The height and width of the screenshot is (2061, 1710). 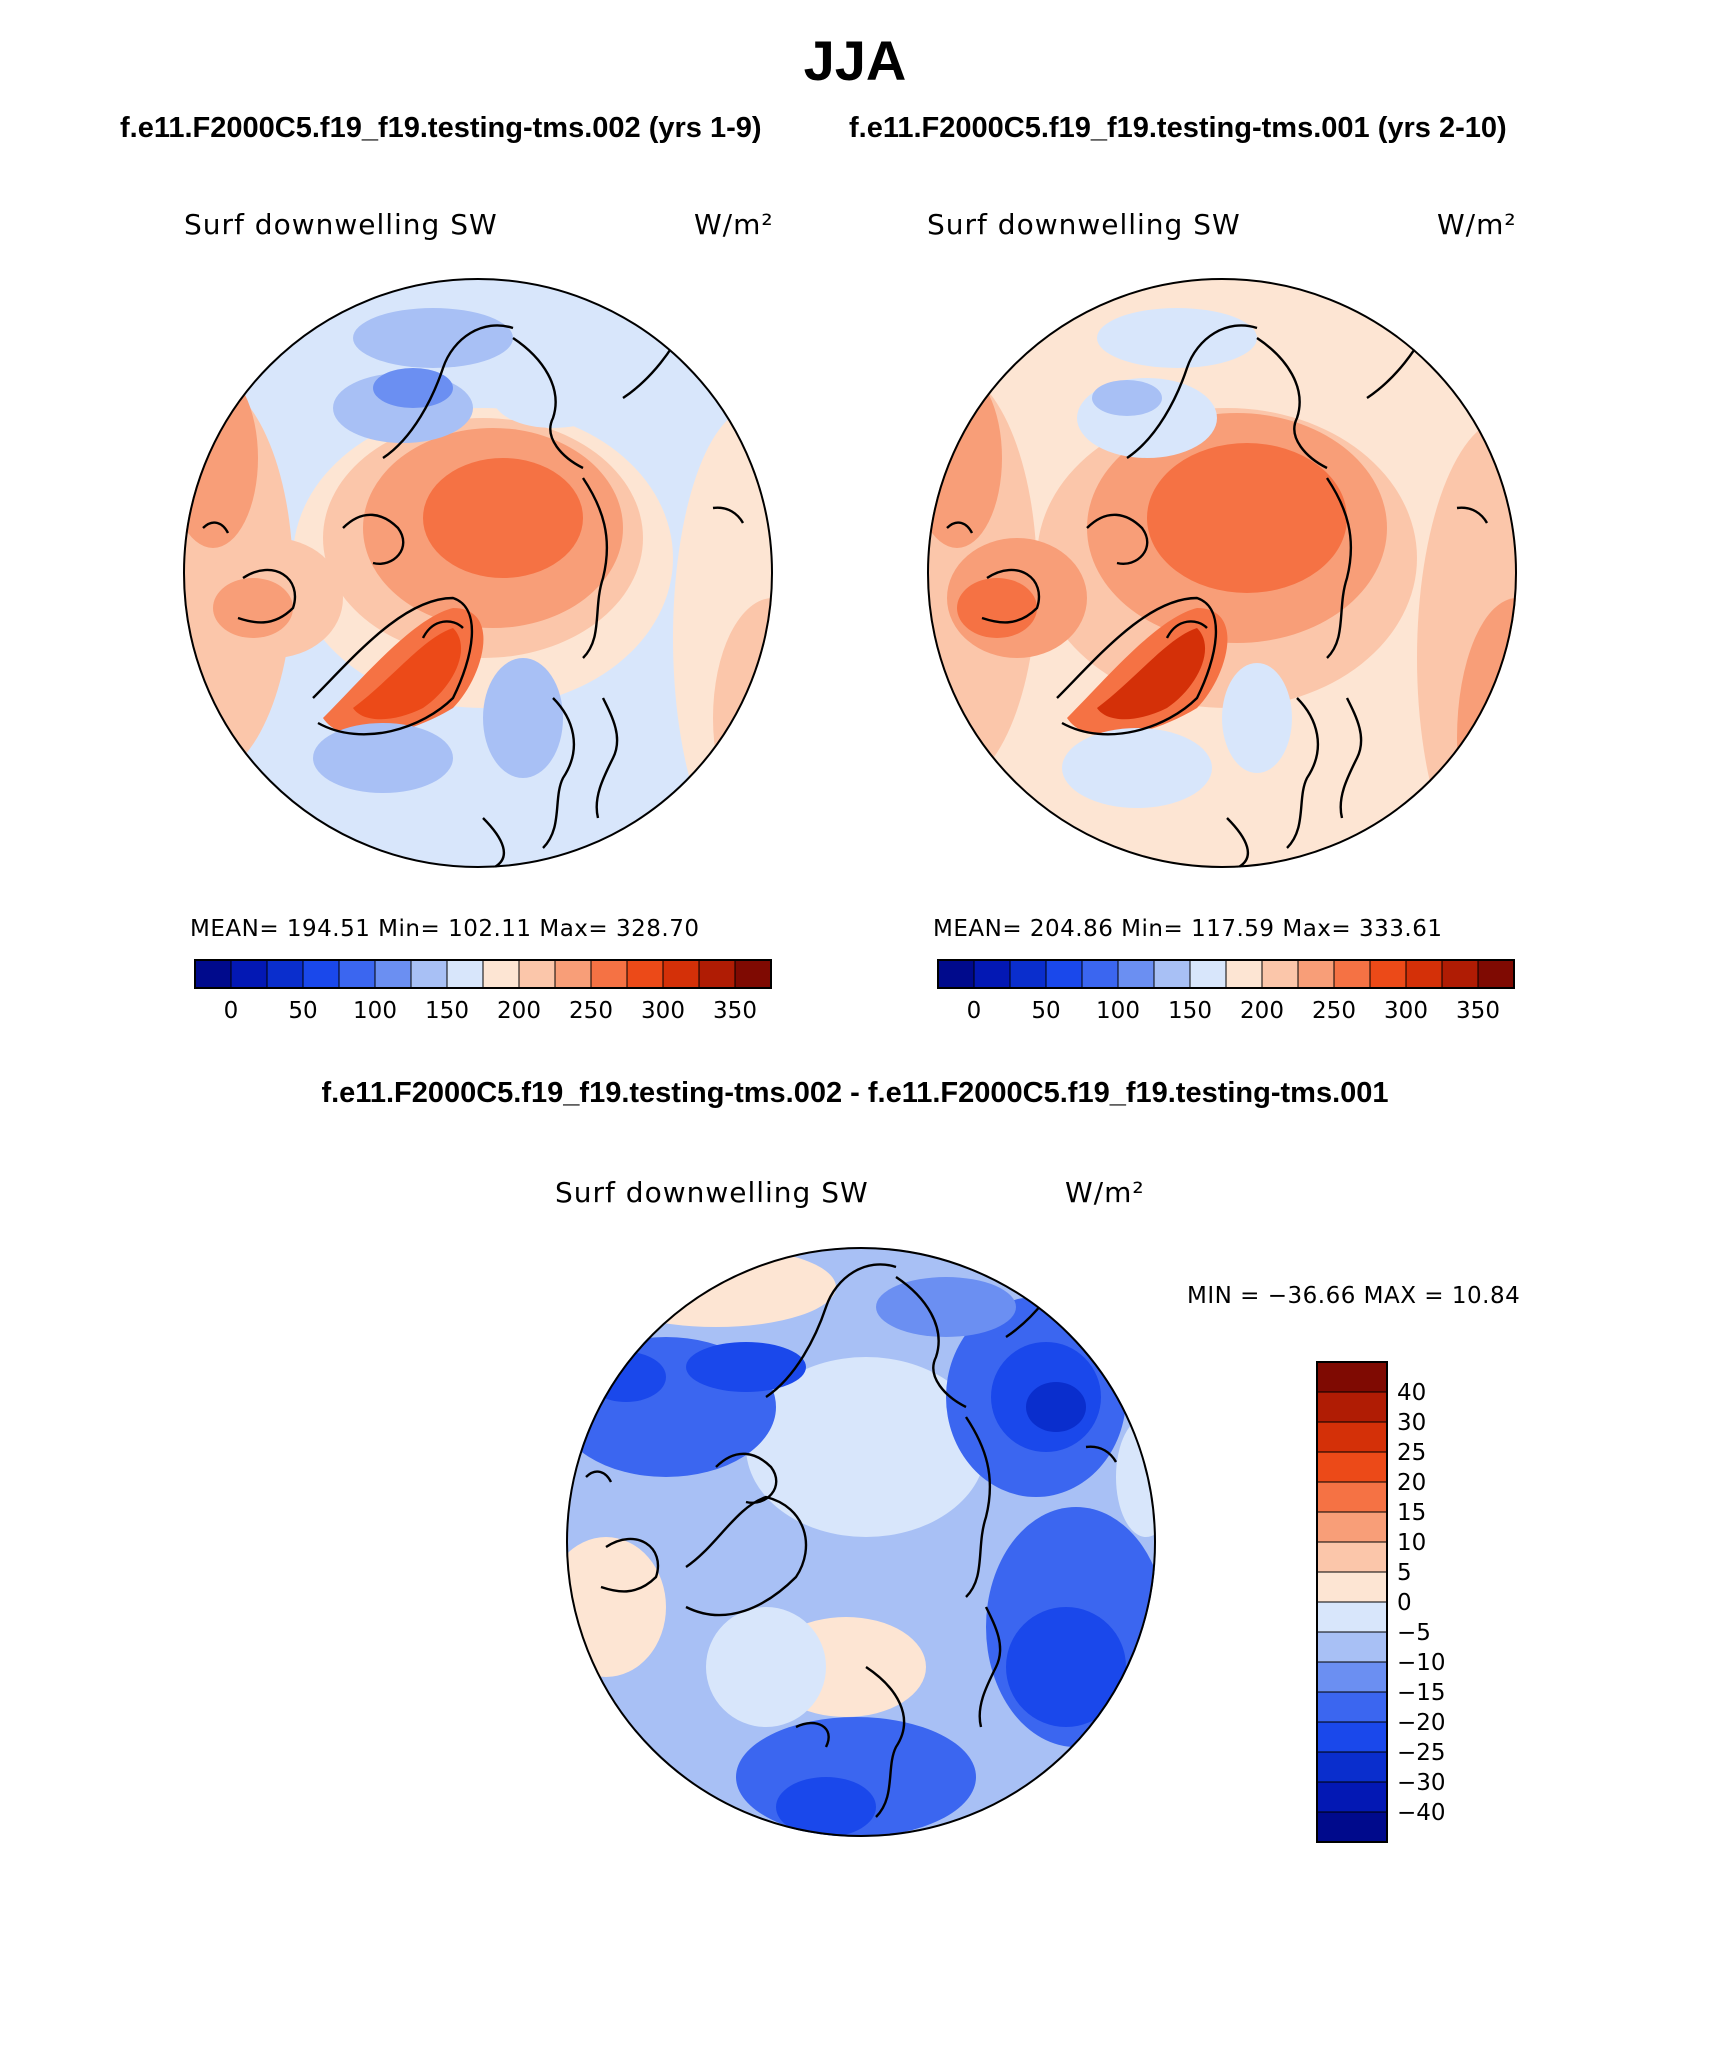 What do you see at coordinates (1421, 1663) in the screenshot?
I see `difference-colorbar-tick-label: −10` at bounding box center [1421, 1663].